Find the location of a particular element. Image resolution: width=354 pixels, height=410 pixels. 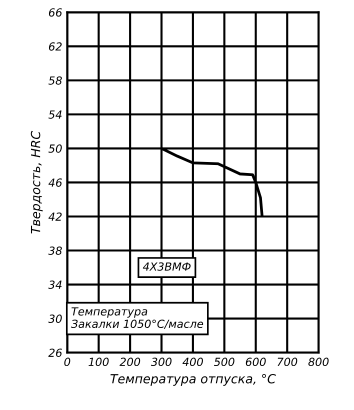

y-tick-label: 54 is located at coordinates (55, 114).